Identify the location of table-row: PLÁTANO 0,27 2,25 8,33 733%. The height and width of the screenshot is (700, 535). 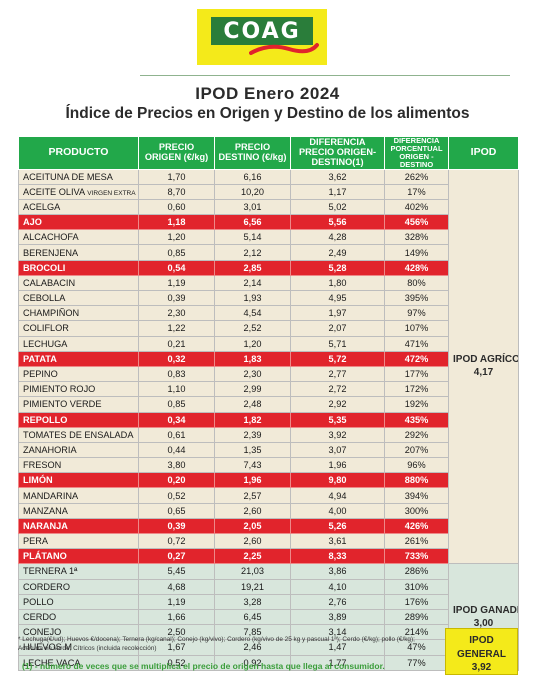
(268, 556).